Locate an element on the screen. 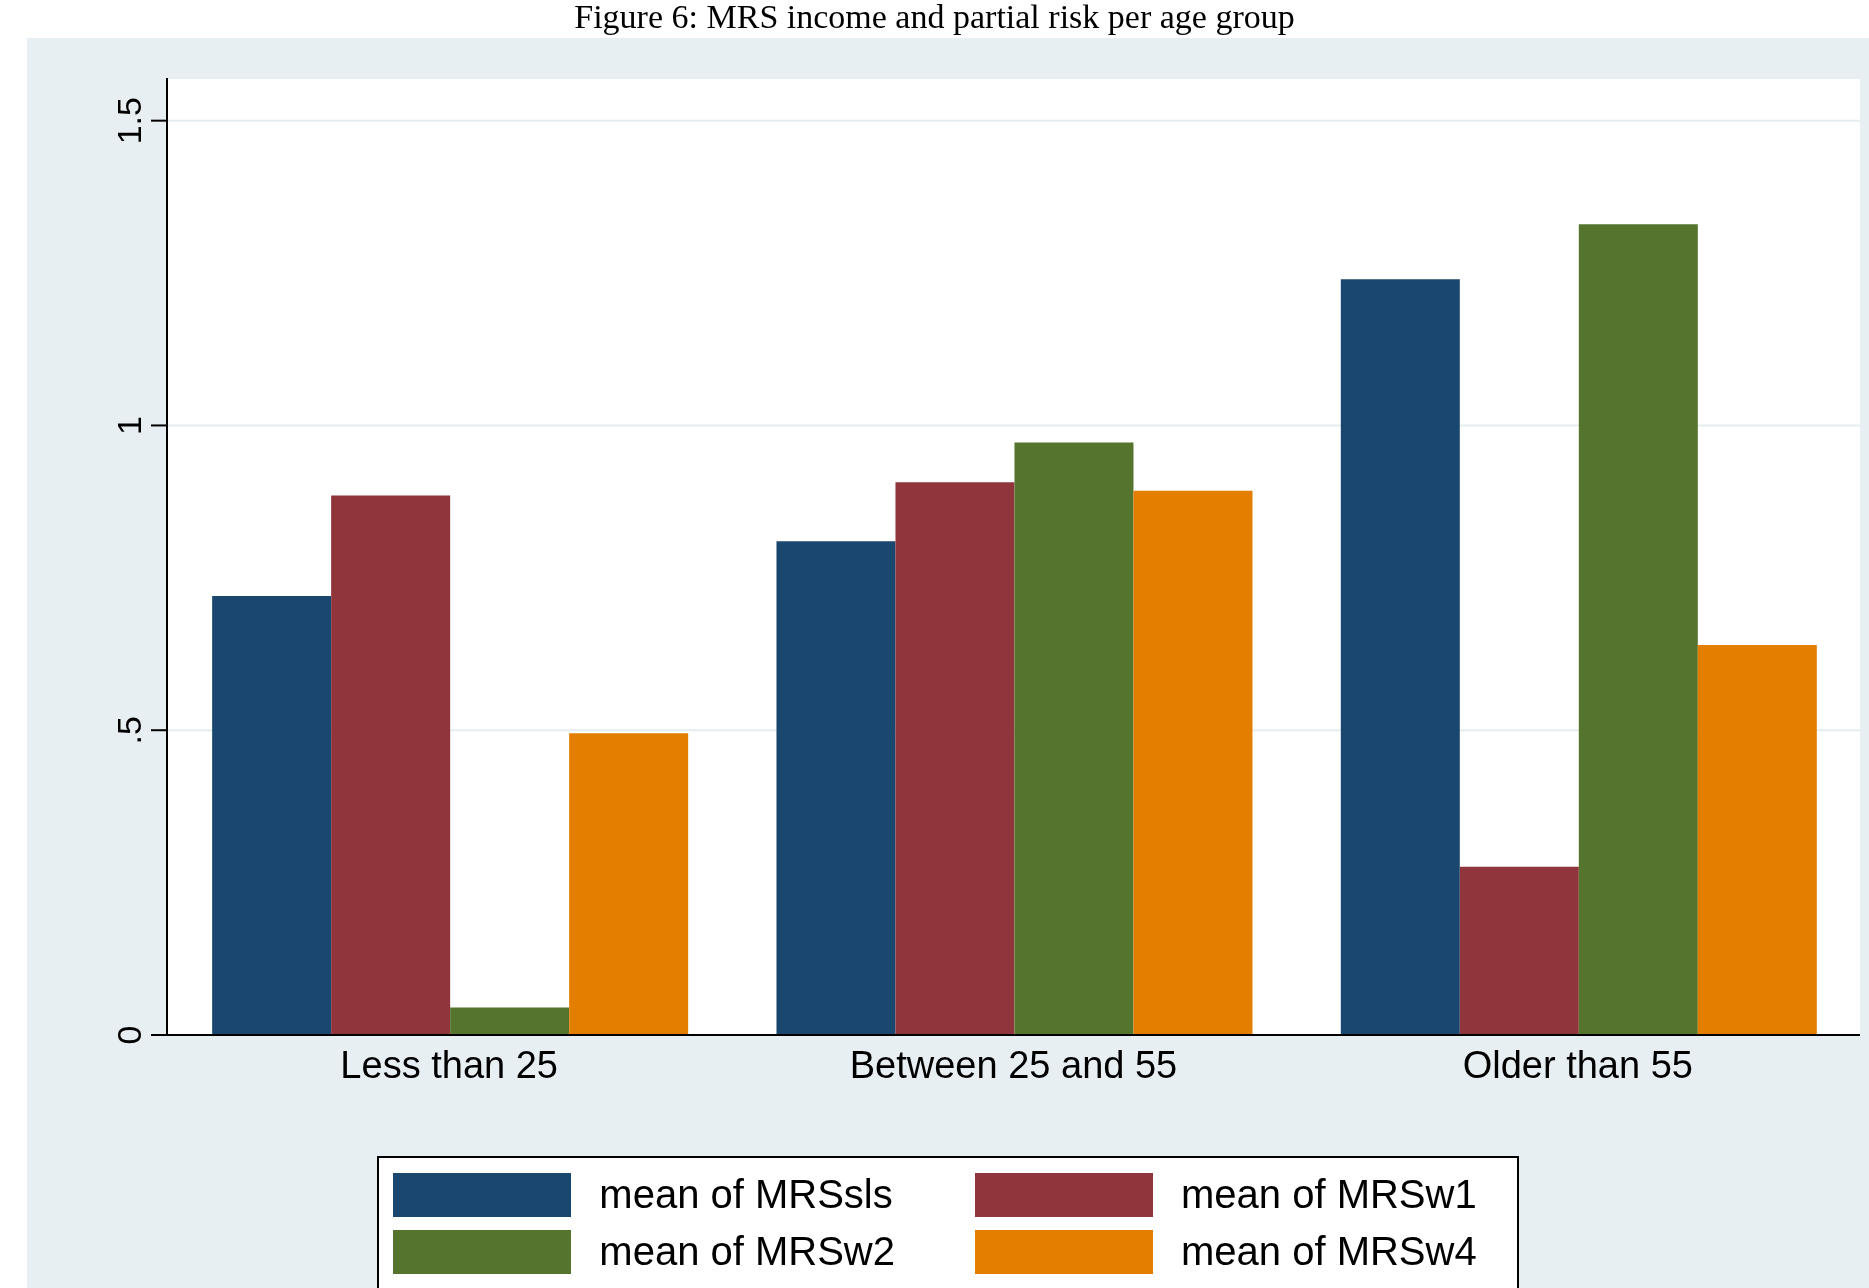  x-tick-label: Older than 55 is located at coordinates (1577, 1064).